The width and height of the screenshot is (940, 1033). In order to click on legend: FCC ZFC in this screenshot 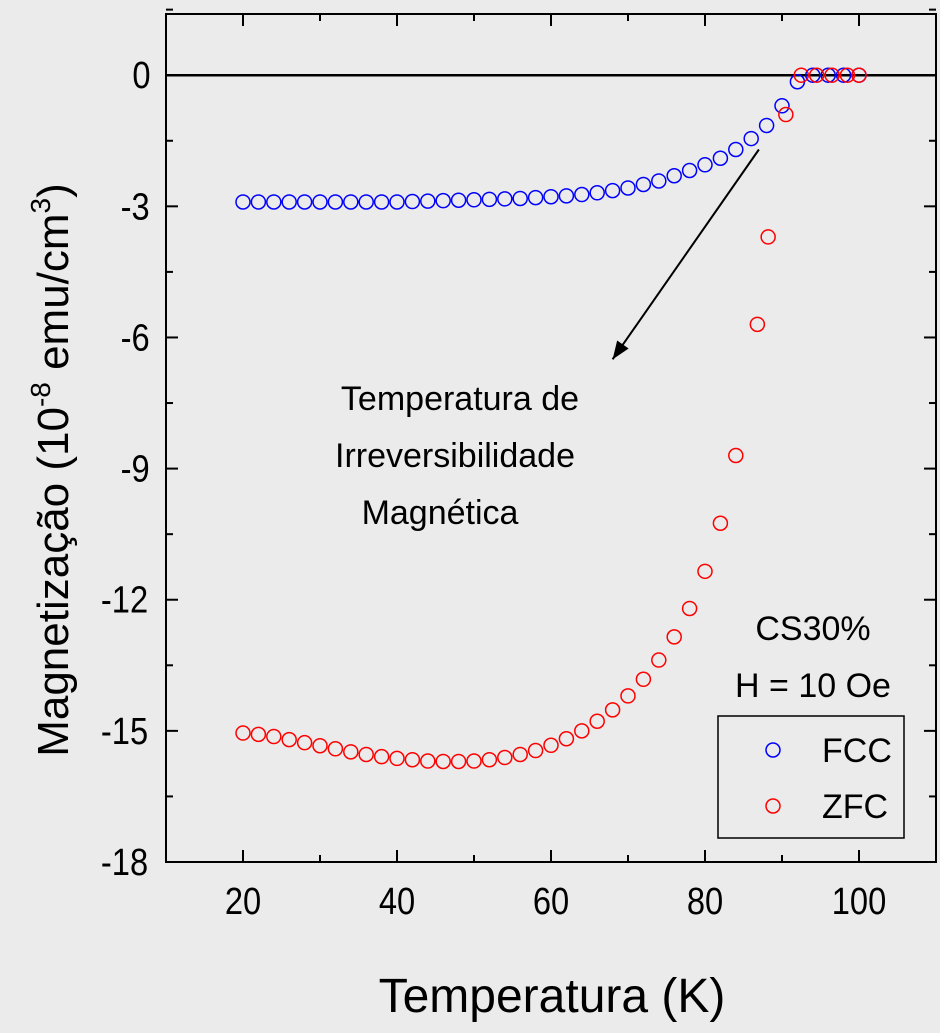, I will do `click(811, 777)`.